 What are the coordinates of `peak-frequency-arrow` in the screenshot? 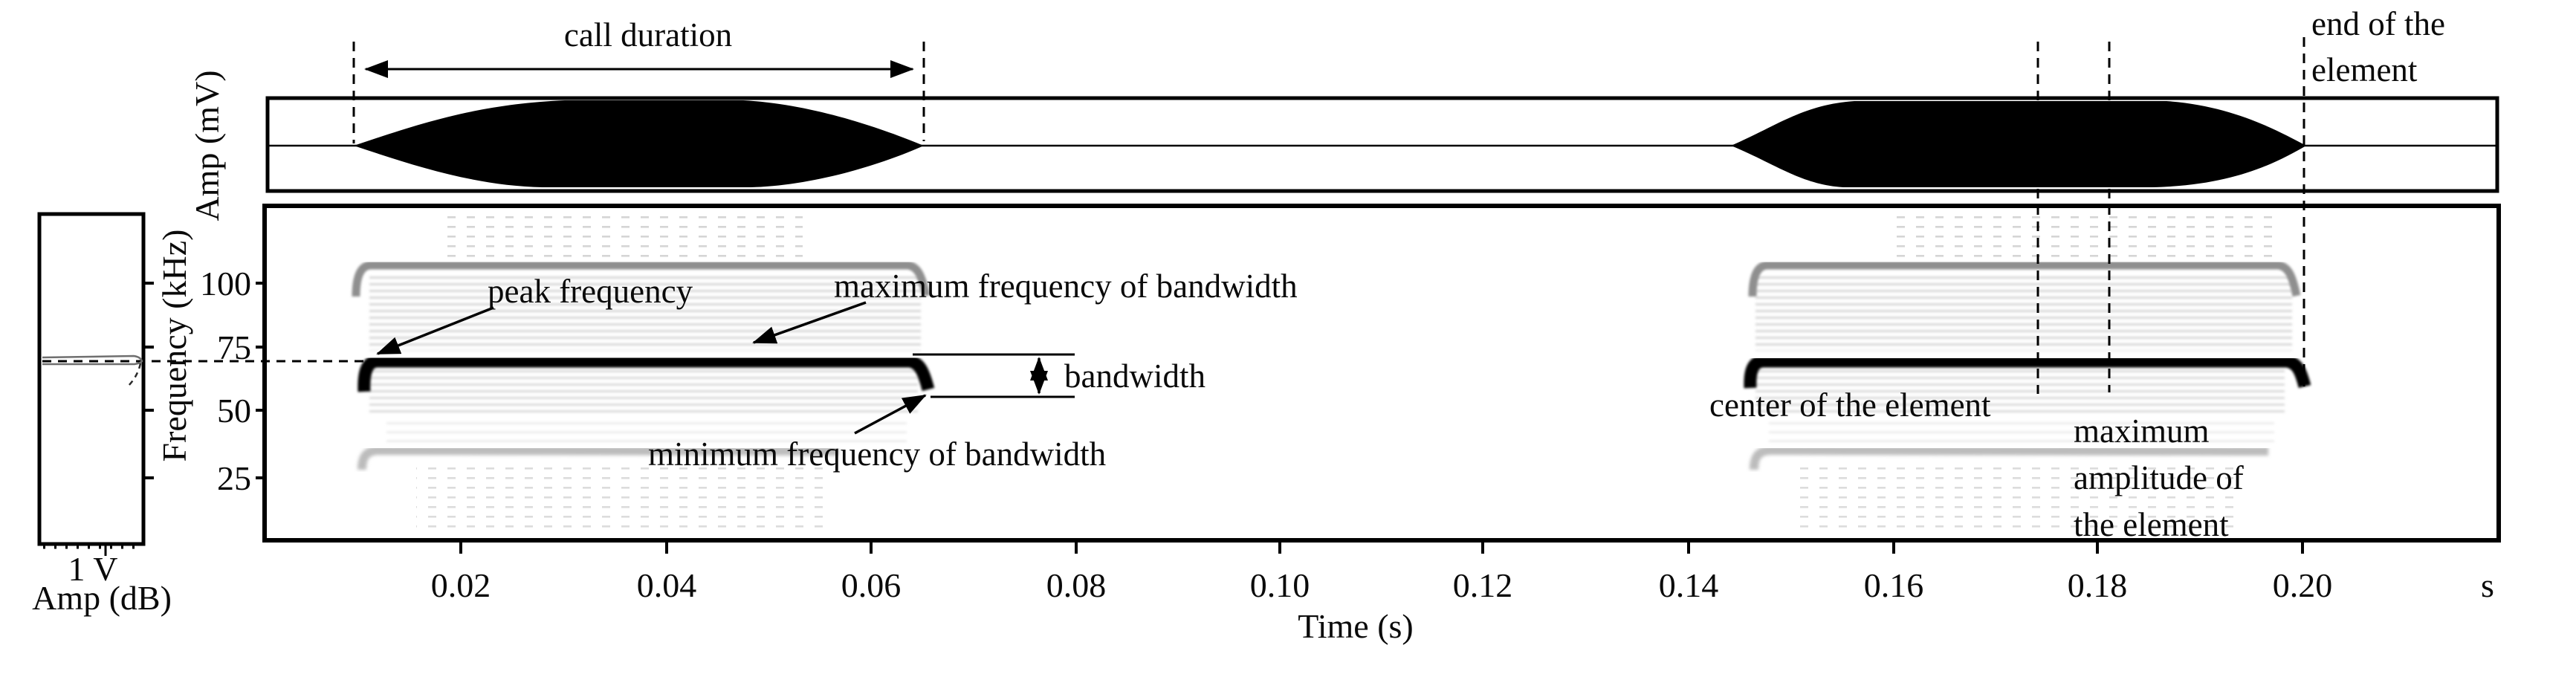 It's located at (435, 331).